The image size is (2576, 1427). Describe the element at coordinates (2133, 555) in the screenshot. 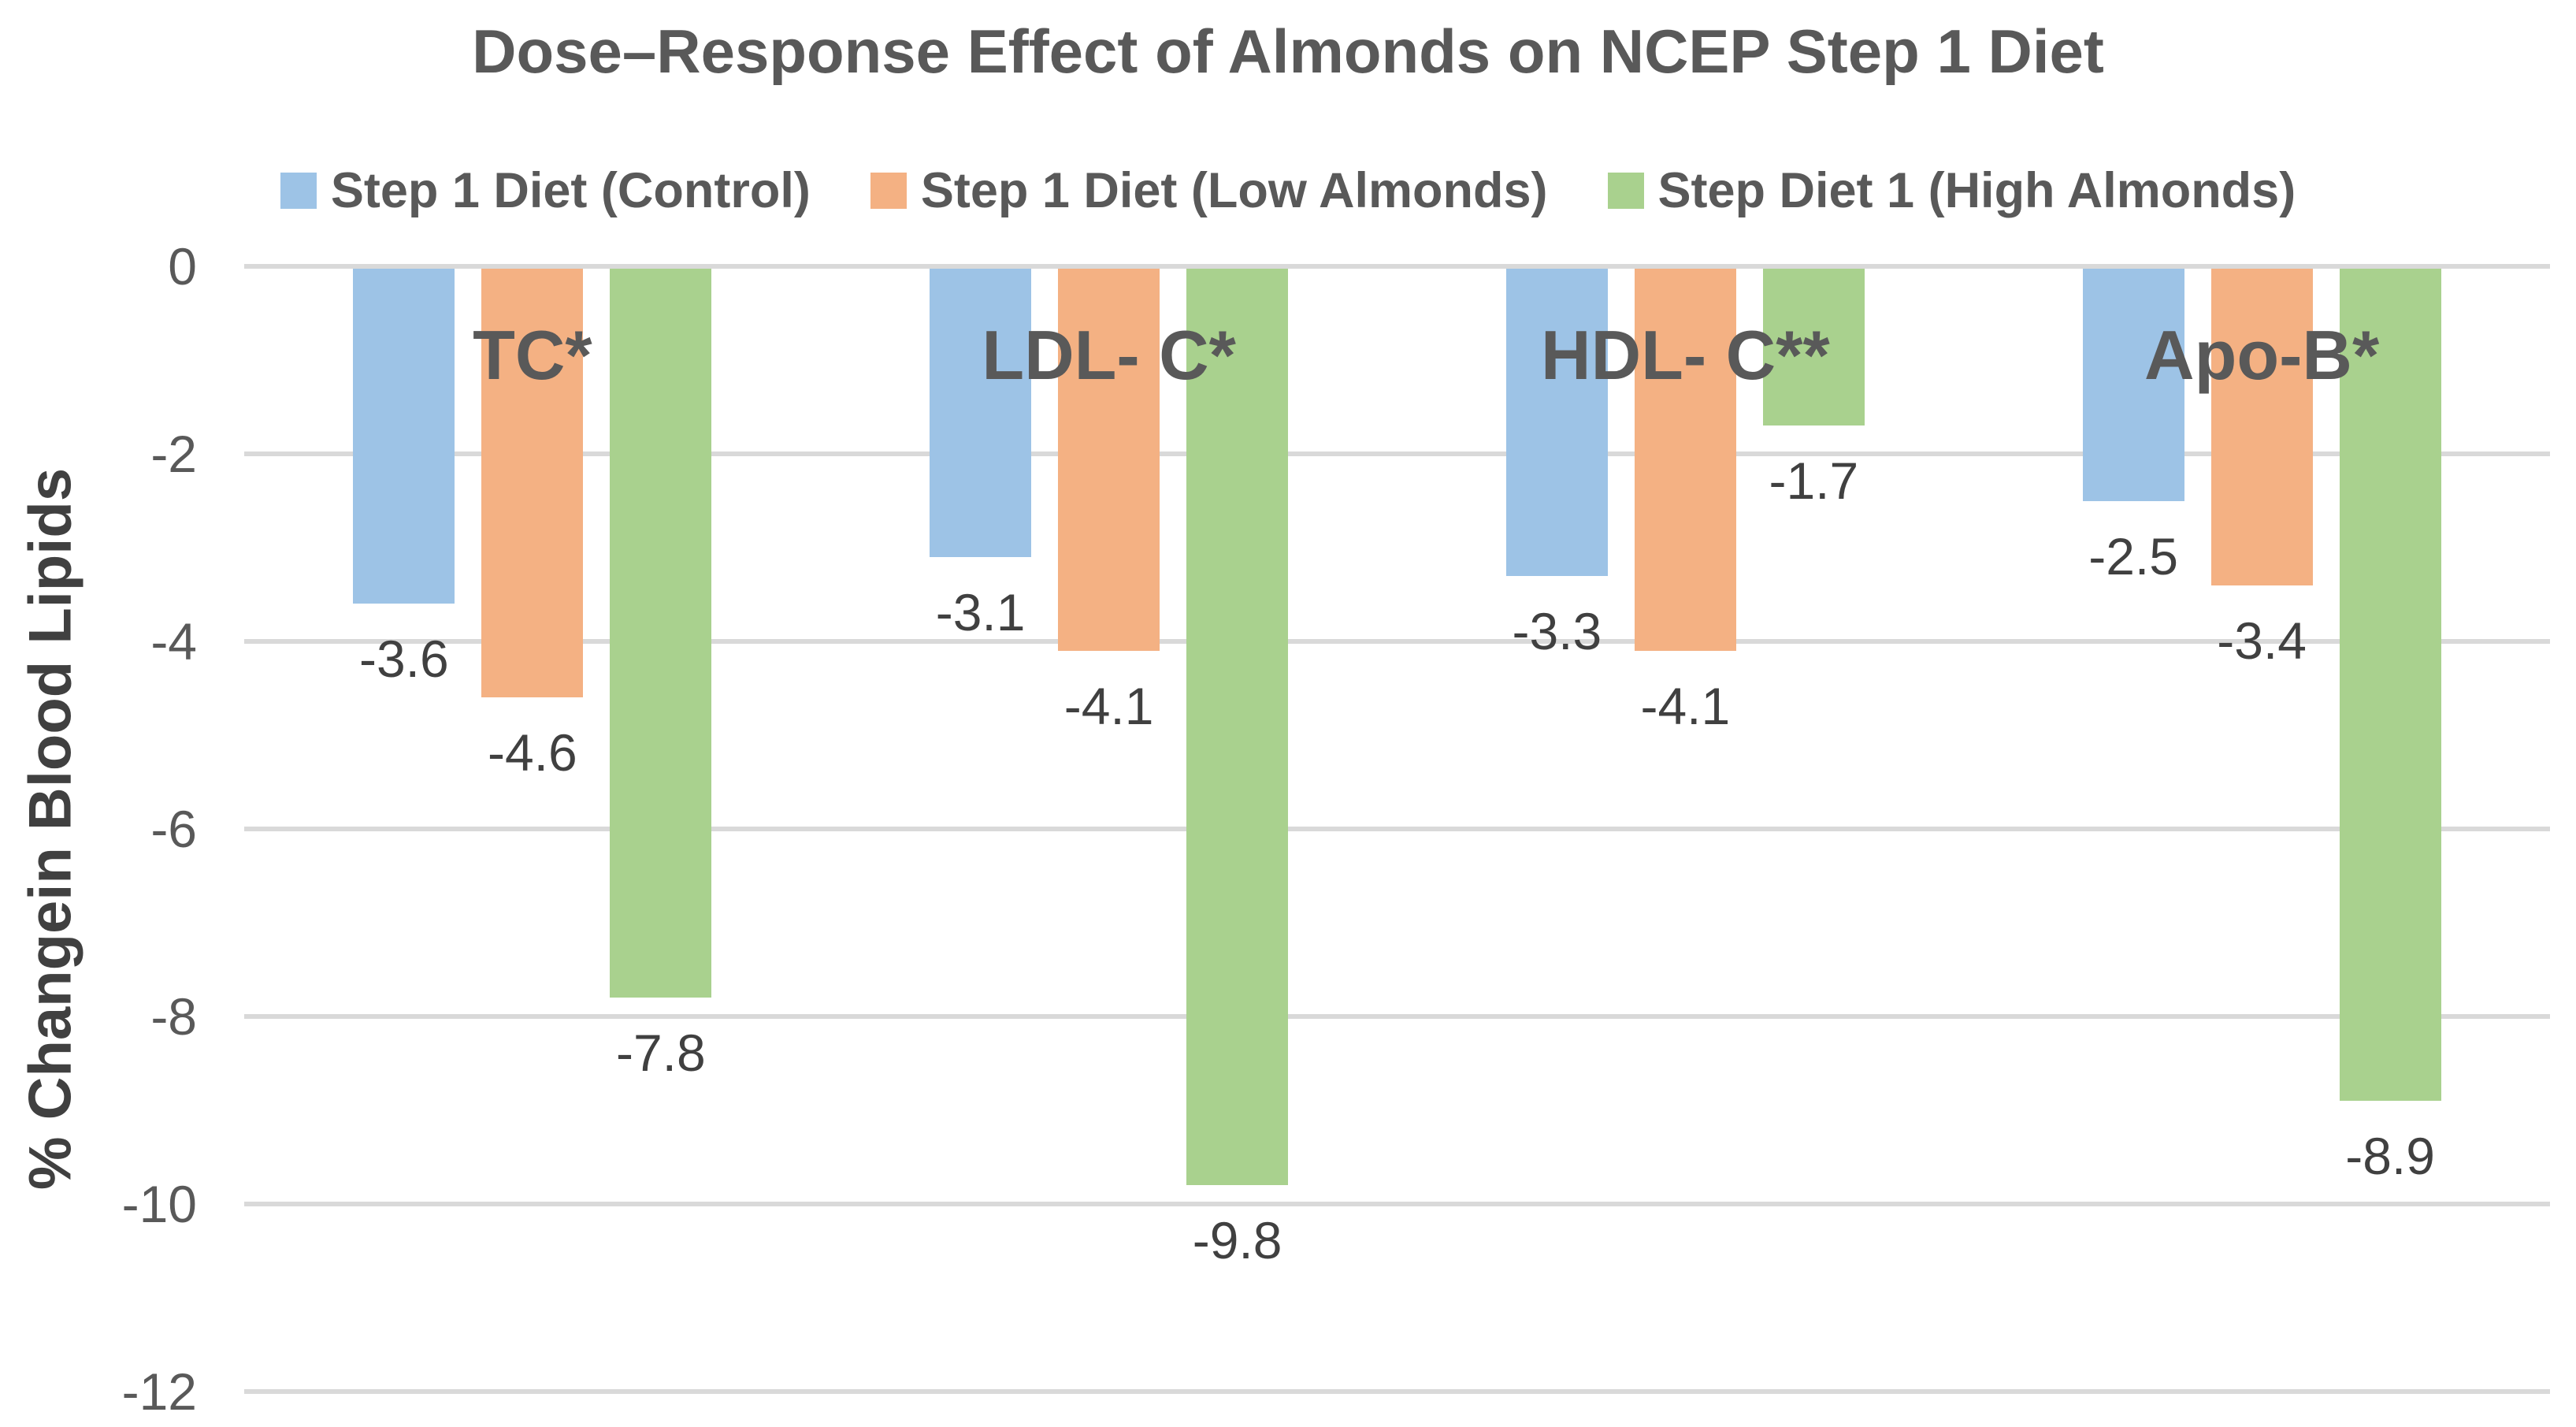

I see `data-label: -2.5` at that location.